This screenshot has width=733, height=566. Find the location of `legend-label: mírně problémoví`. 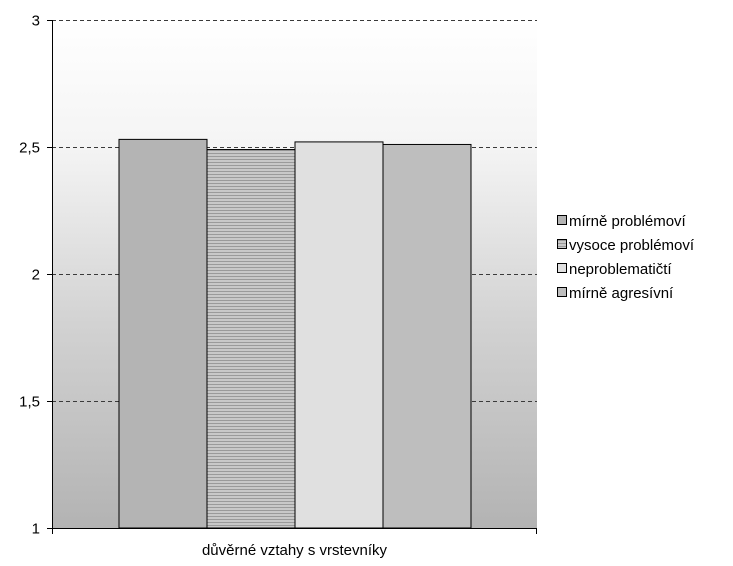

legend-label: mírně problémoví is located at coordinates (628, 221).